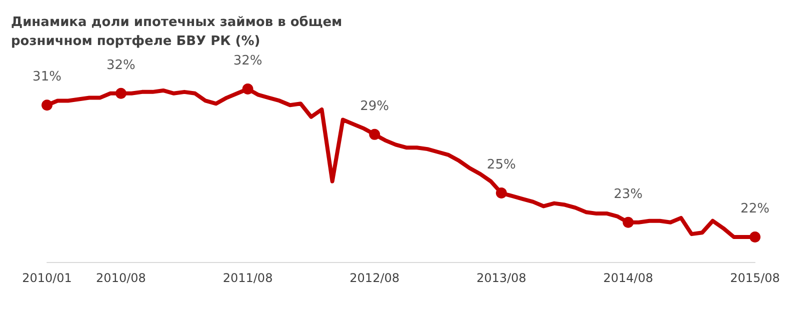 The image size is (800, 321). I want to click on data-label: 25%, so click(501, 165).